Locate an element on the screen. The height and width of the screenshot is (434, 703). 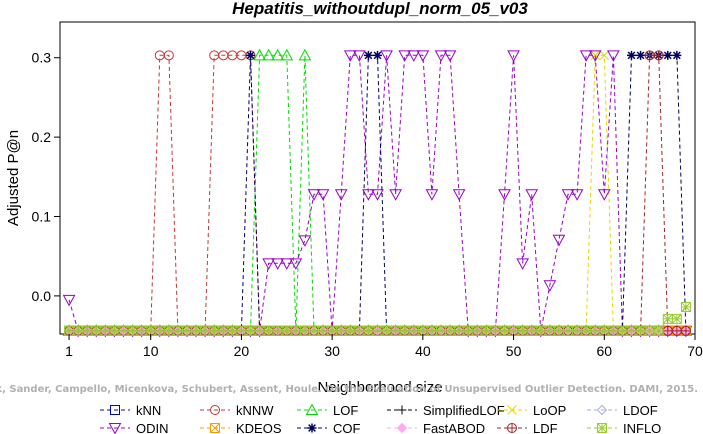
legend-item-knnw: kNNW is located at coordinates (237, 410).